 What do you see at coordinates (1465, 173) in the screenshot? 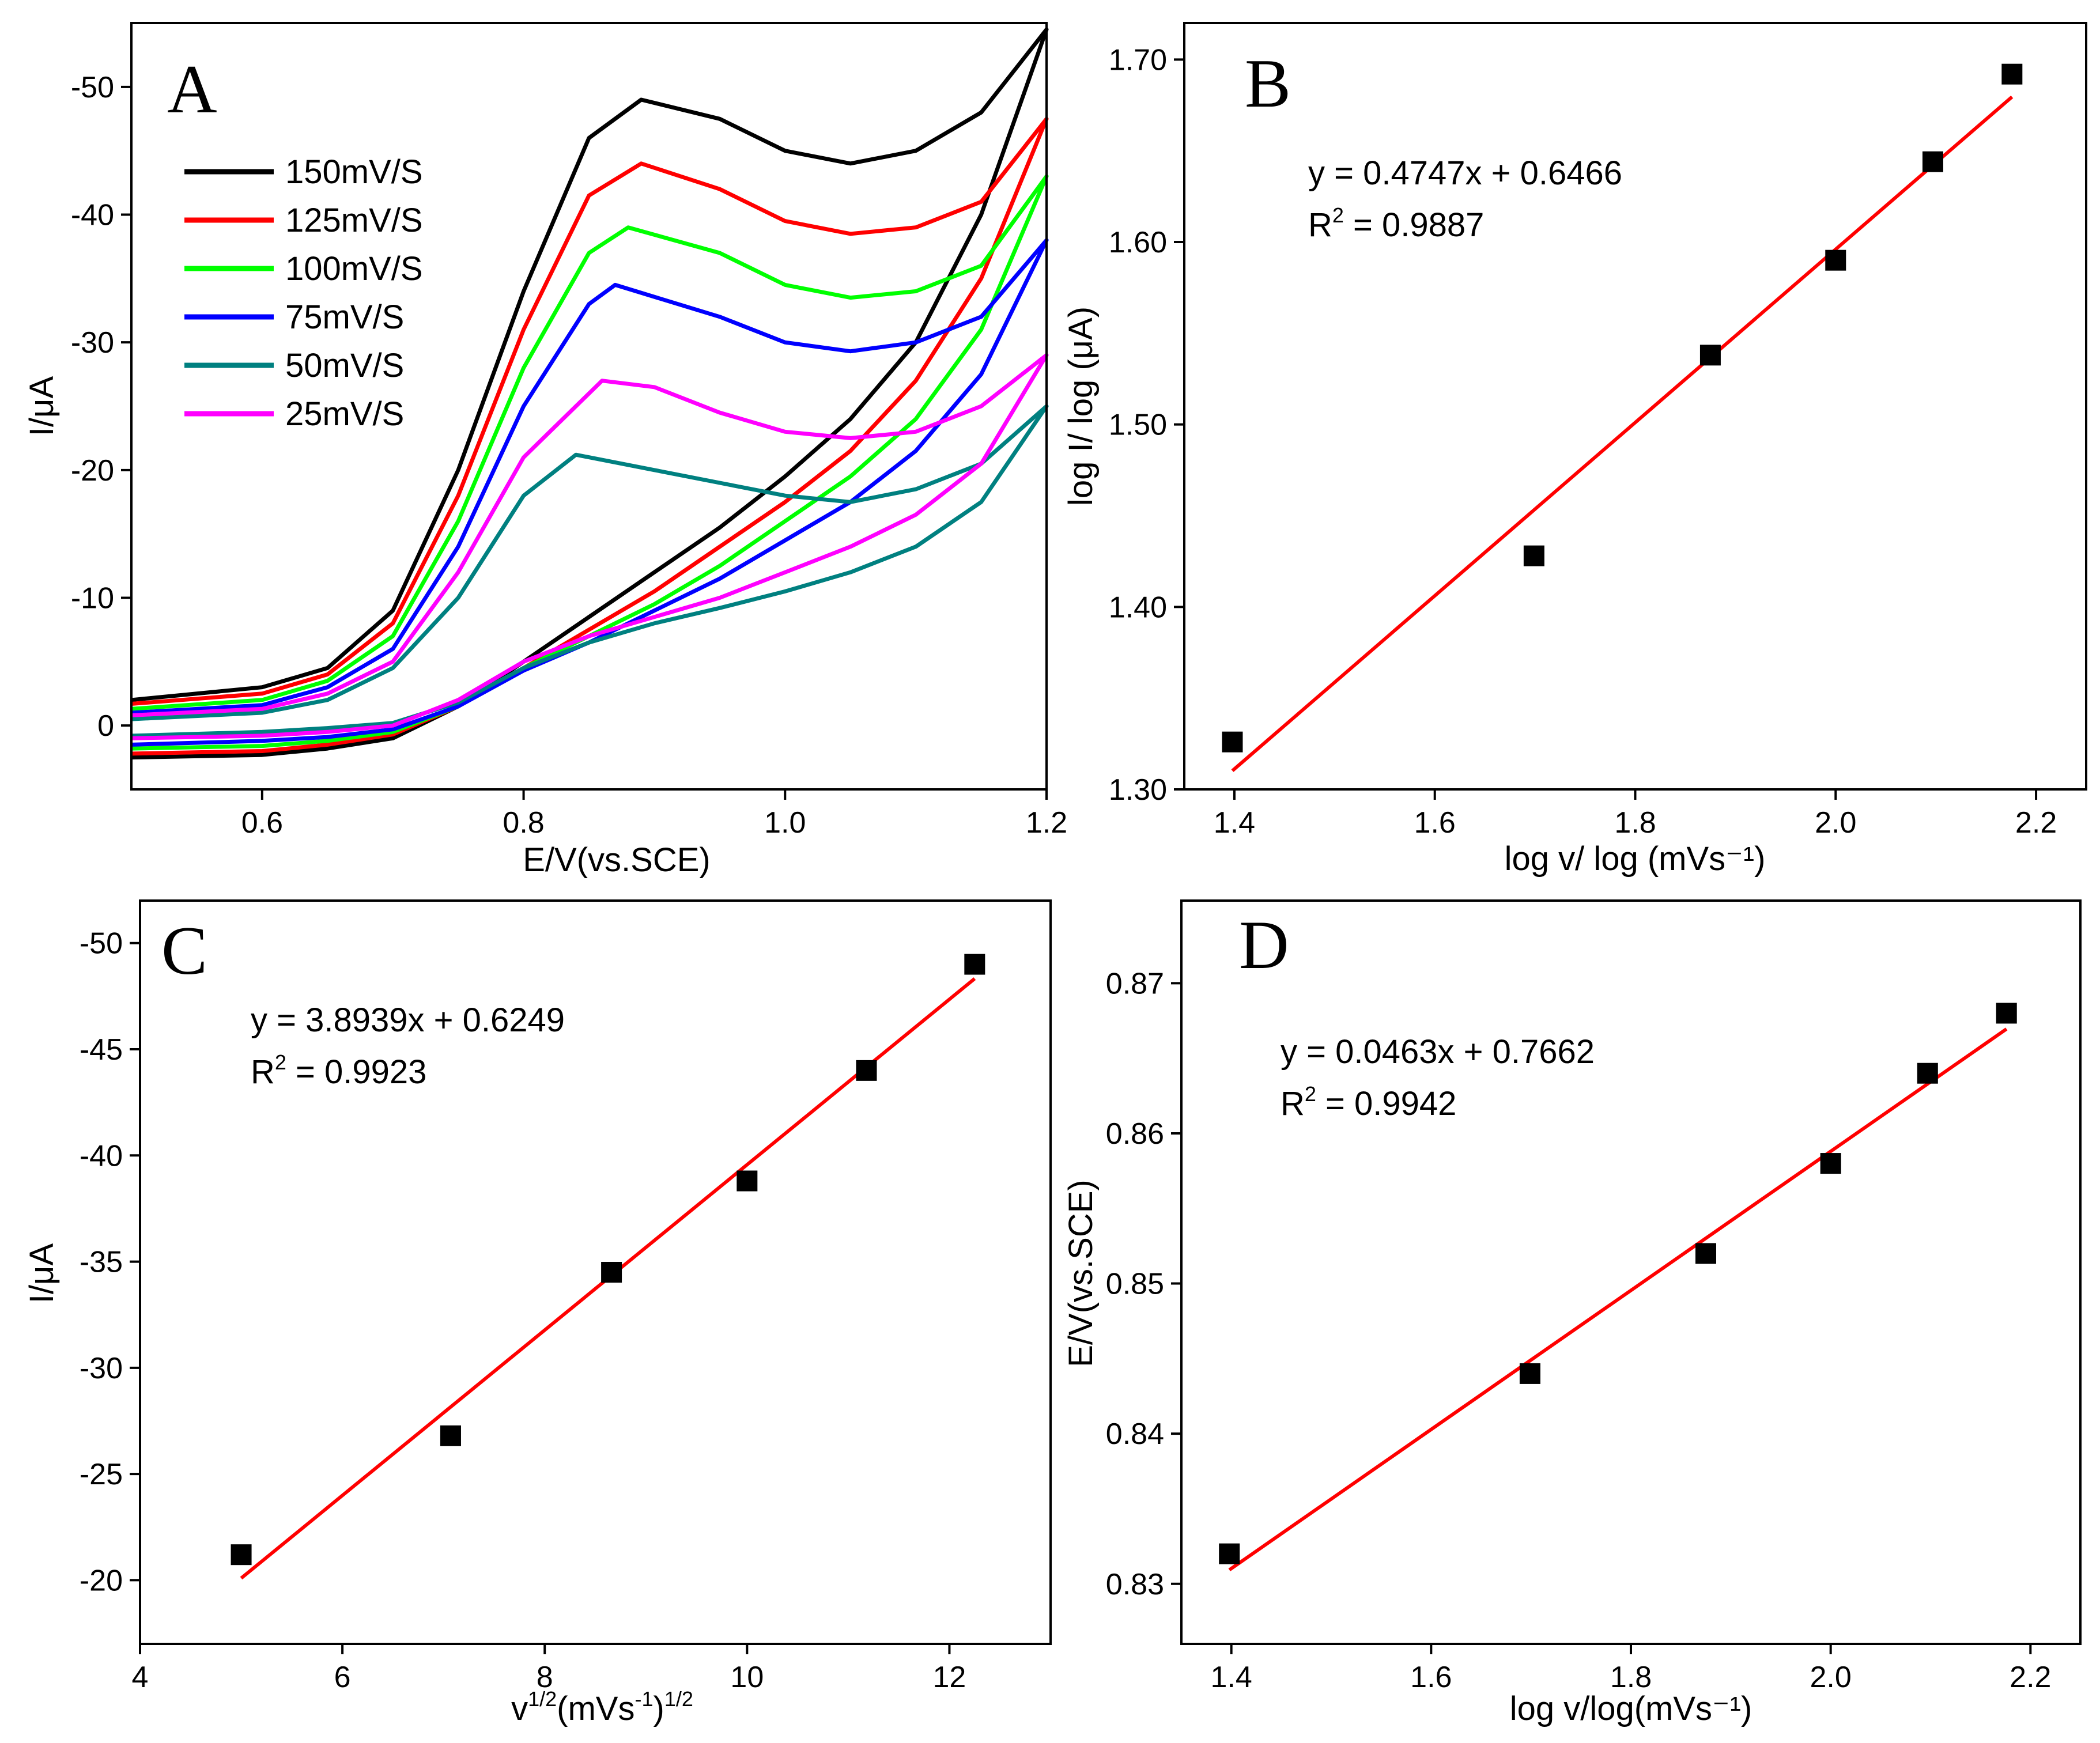
I see `fit-equation: y = 0.4747x + 0.6466` at bounding box center [1465, 173].